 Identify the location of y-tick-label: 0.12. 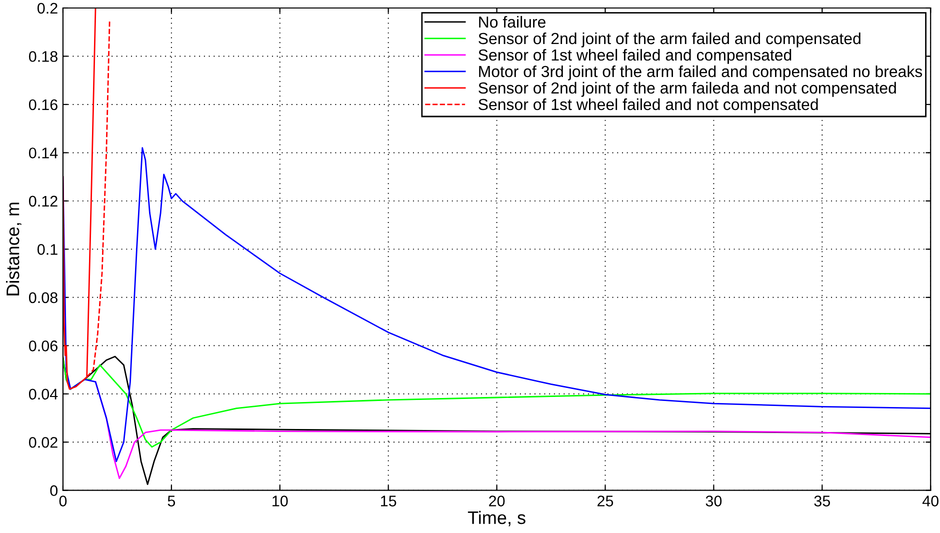
(43, 201).